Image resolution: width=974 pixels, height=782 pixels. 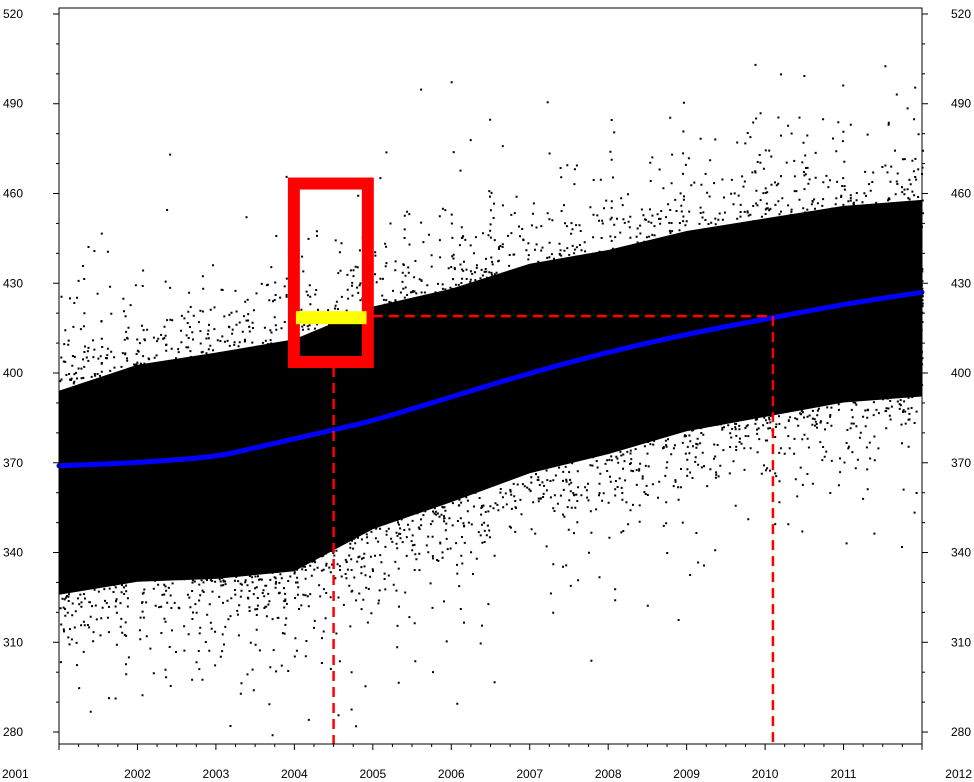 What do you see at coordinates (216, 774) in the screenshot?
I see `x-tick-label: 2003` at bounding box center [216, 774].